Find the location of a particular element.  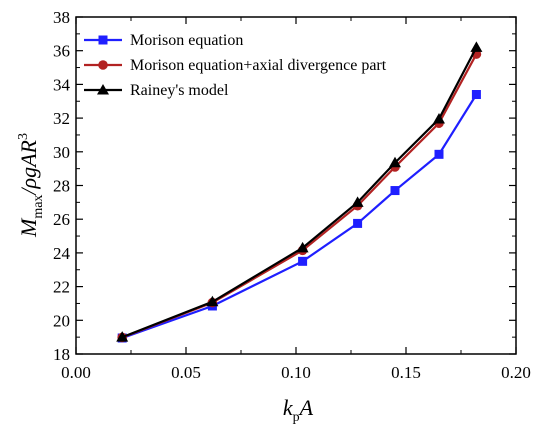

y-tick-label: 38 is located at coordinates (61, 17).